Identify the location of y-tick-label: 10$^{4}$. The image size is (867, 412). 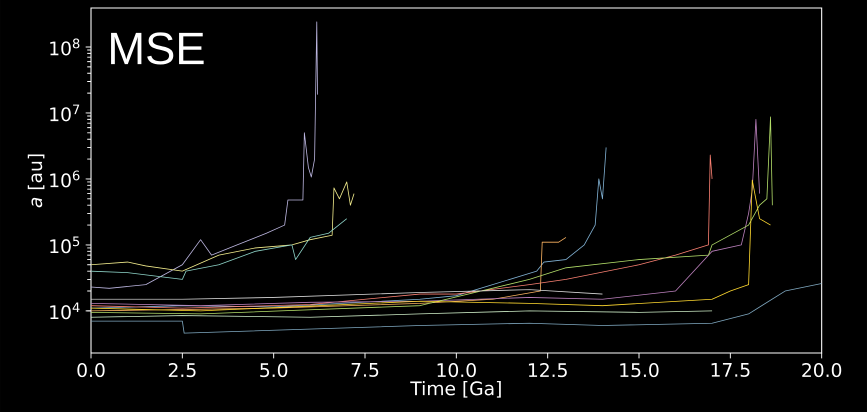
(65, 311).